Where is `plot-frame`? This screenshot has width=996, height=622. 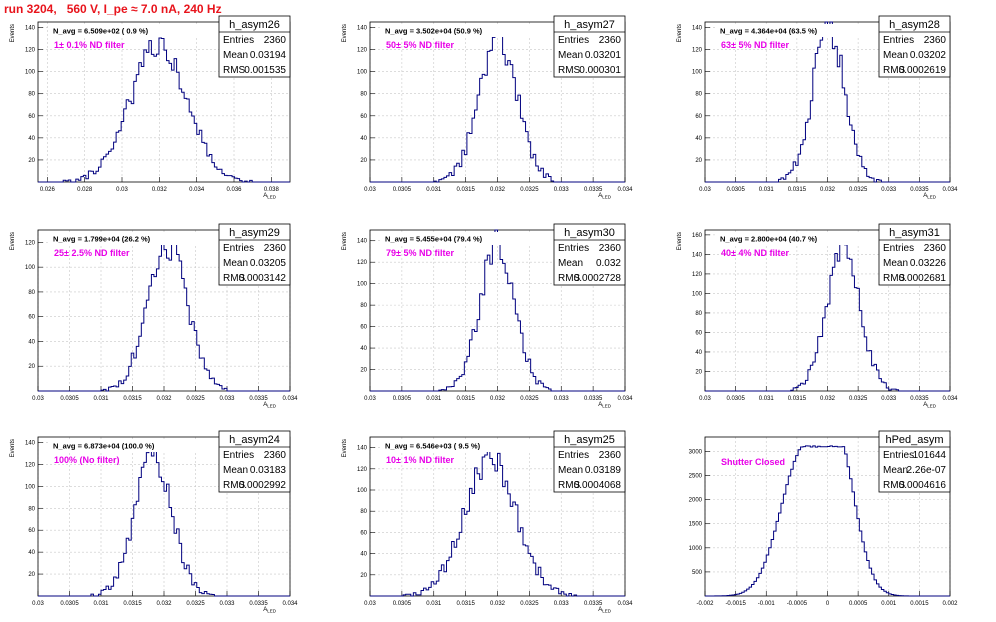 plot-frame is located at coordinates (164, 102).